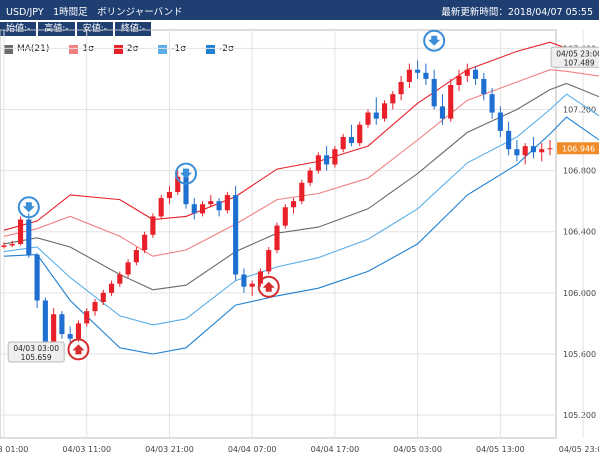 The width and height of the screenshot is (599, 455). What do you see at coordinates (417, 449) in the screenshot?
I see `x-tick-label: 04/05 03:00` at bounding box center [417, 449].